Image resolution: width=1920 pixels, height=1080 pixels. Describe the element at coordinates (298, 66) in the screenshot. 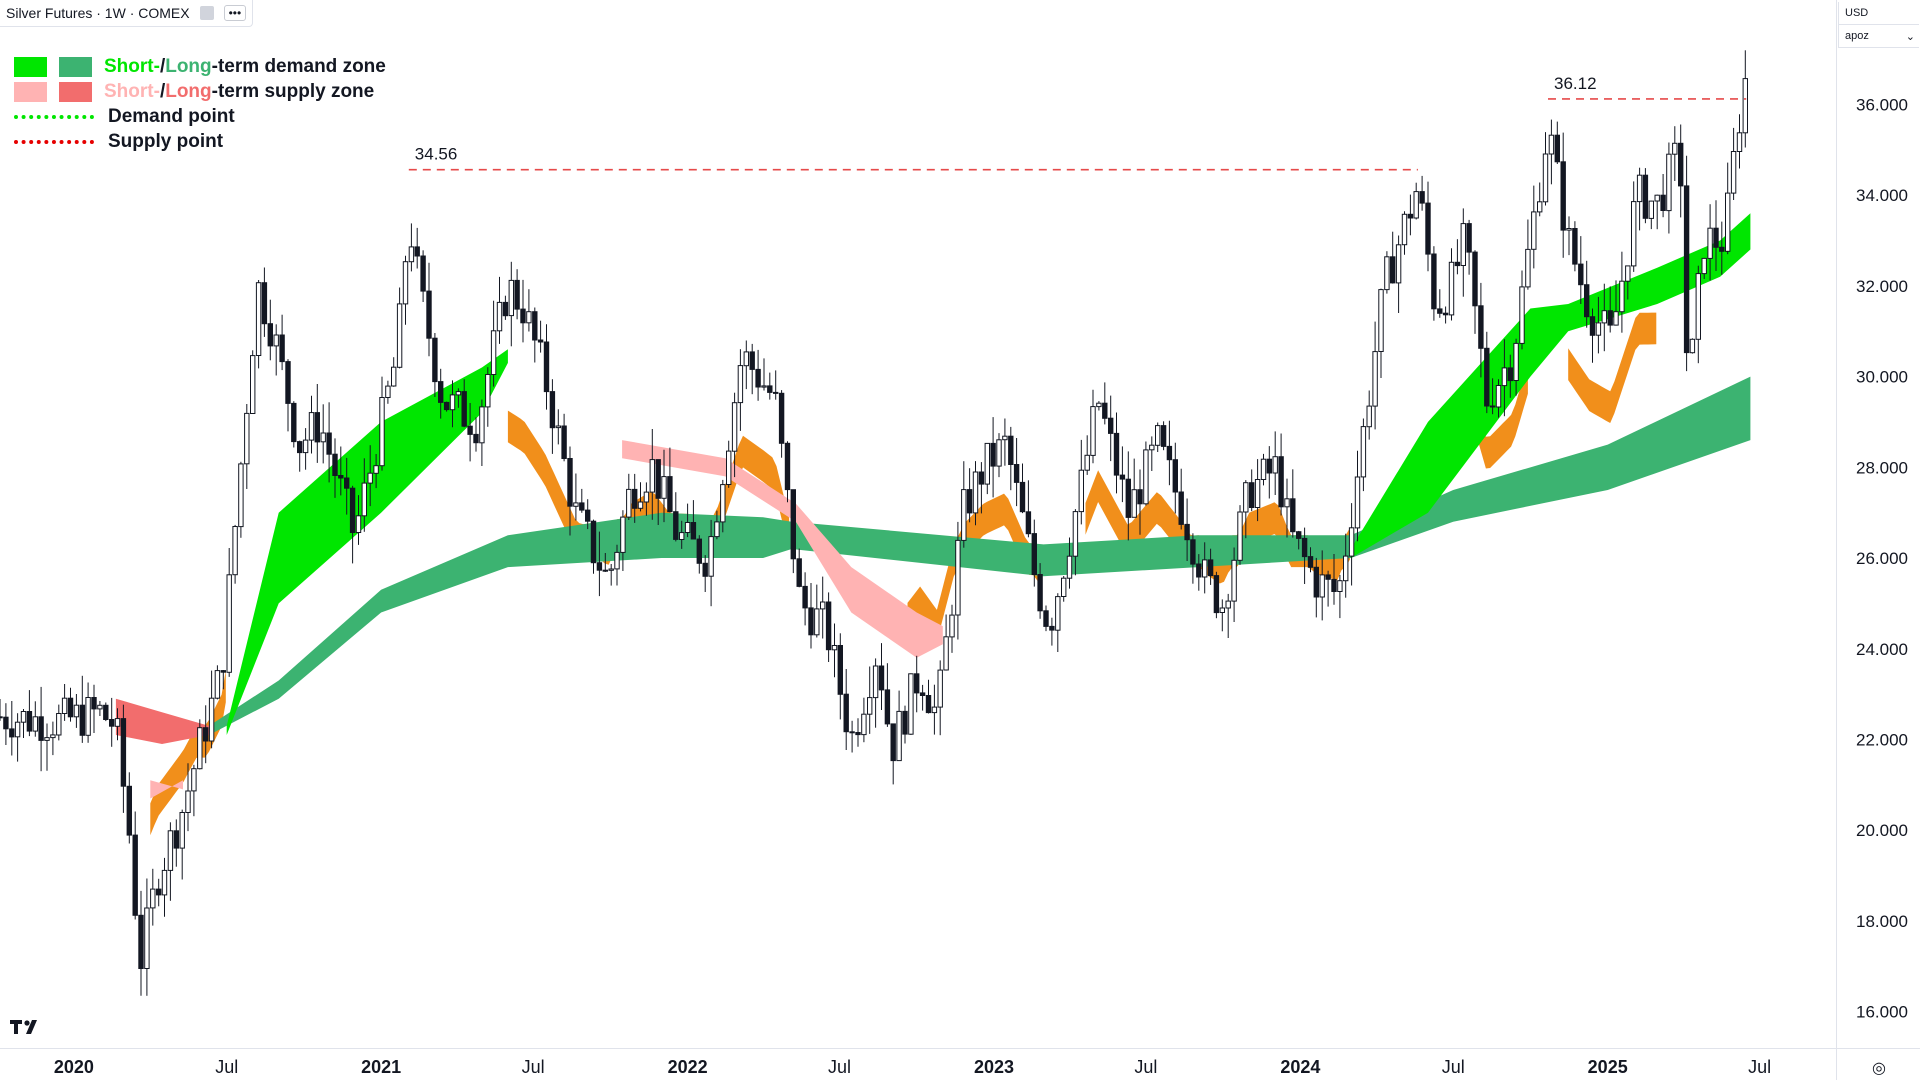

I see `legend-text: -term demand zone` at that location.